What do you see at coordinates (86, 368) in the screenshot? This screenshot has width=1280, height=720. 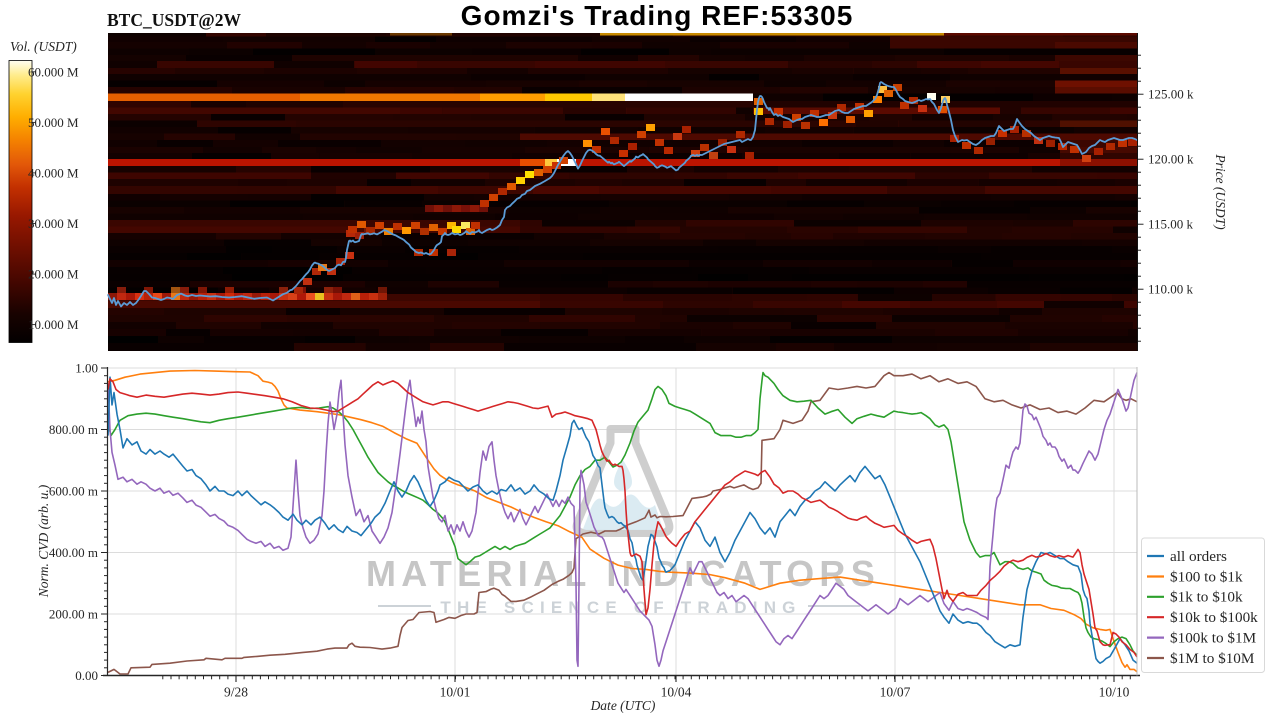 I see `svg-text: 1.00` at bounding box center [86, 368].